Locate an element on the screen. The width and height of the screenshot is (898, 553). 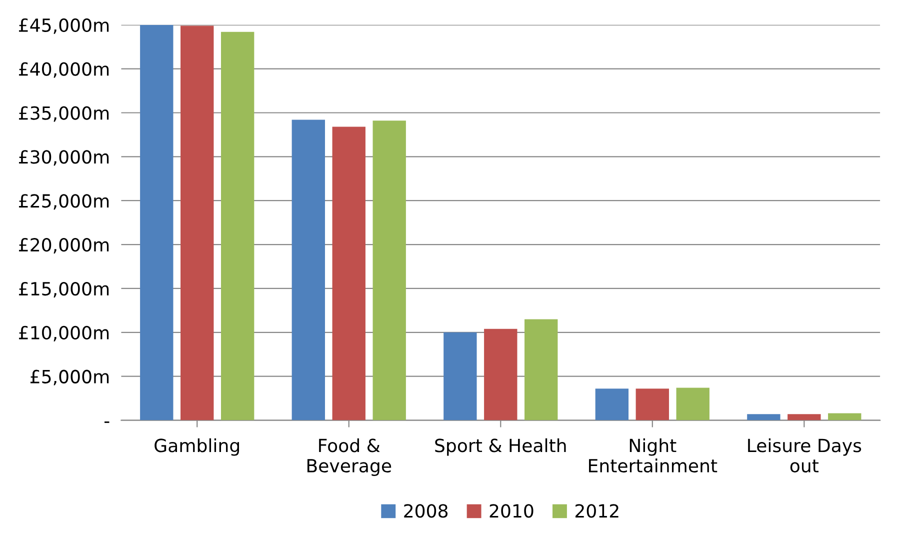
y-tick-label: £40,000m is located at coordinates (64, 70).